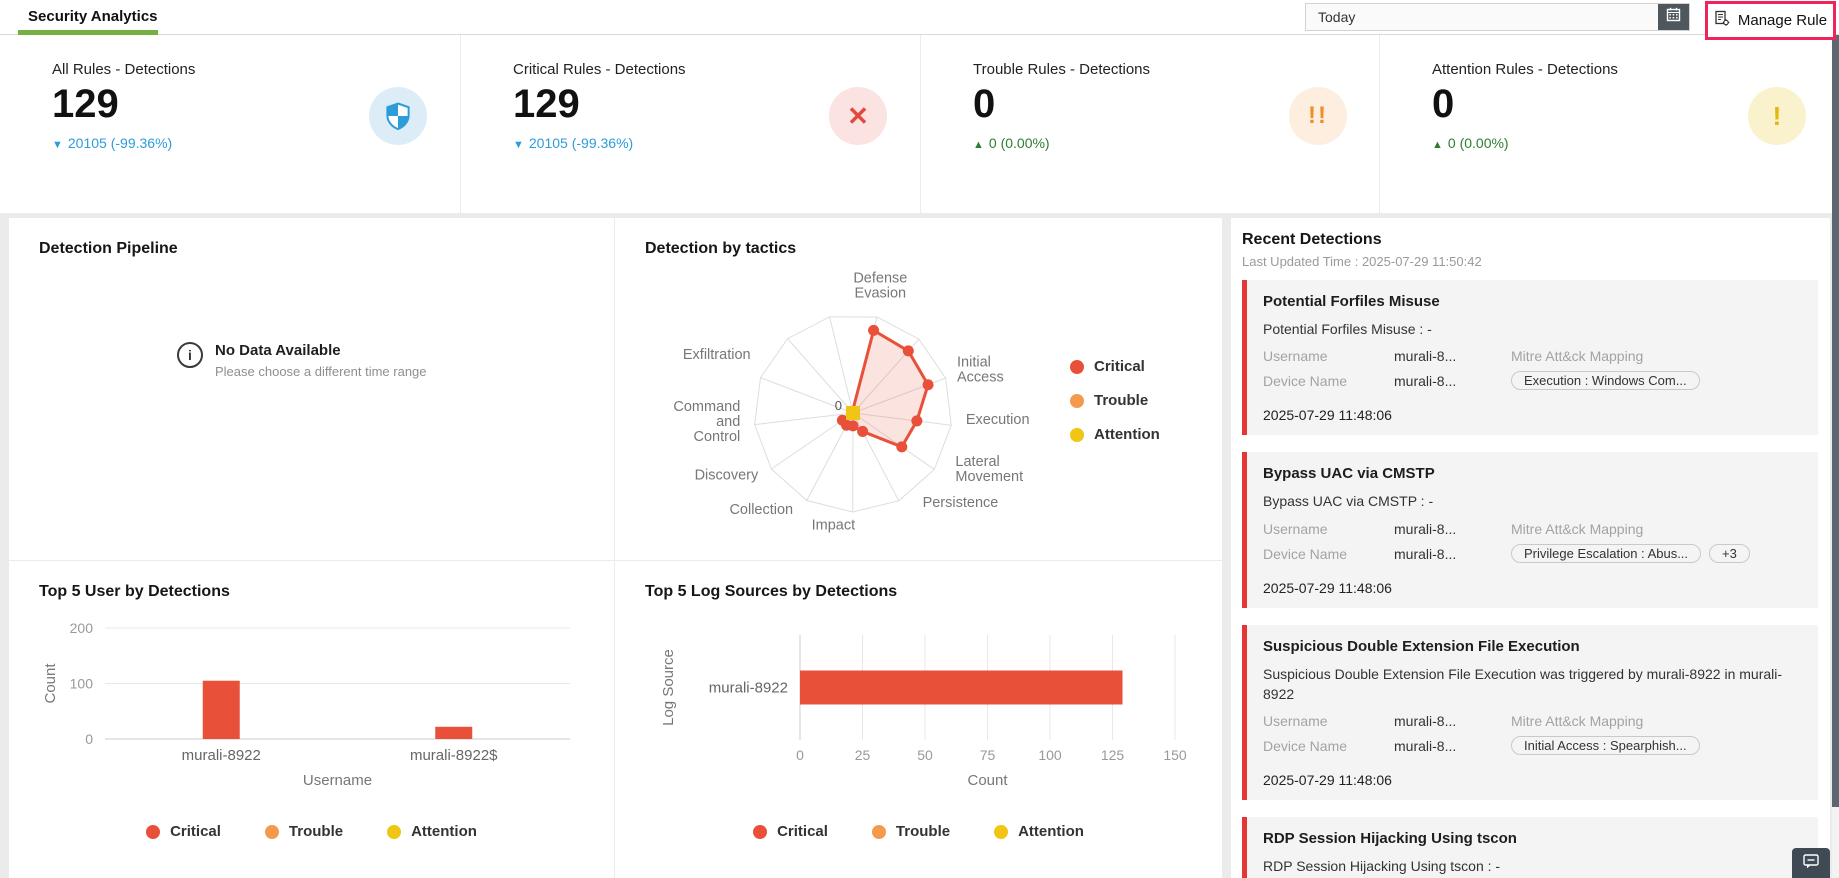  I want to click on svg-text: Log Source, so click(668, 687).